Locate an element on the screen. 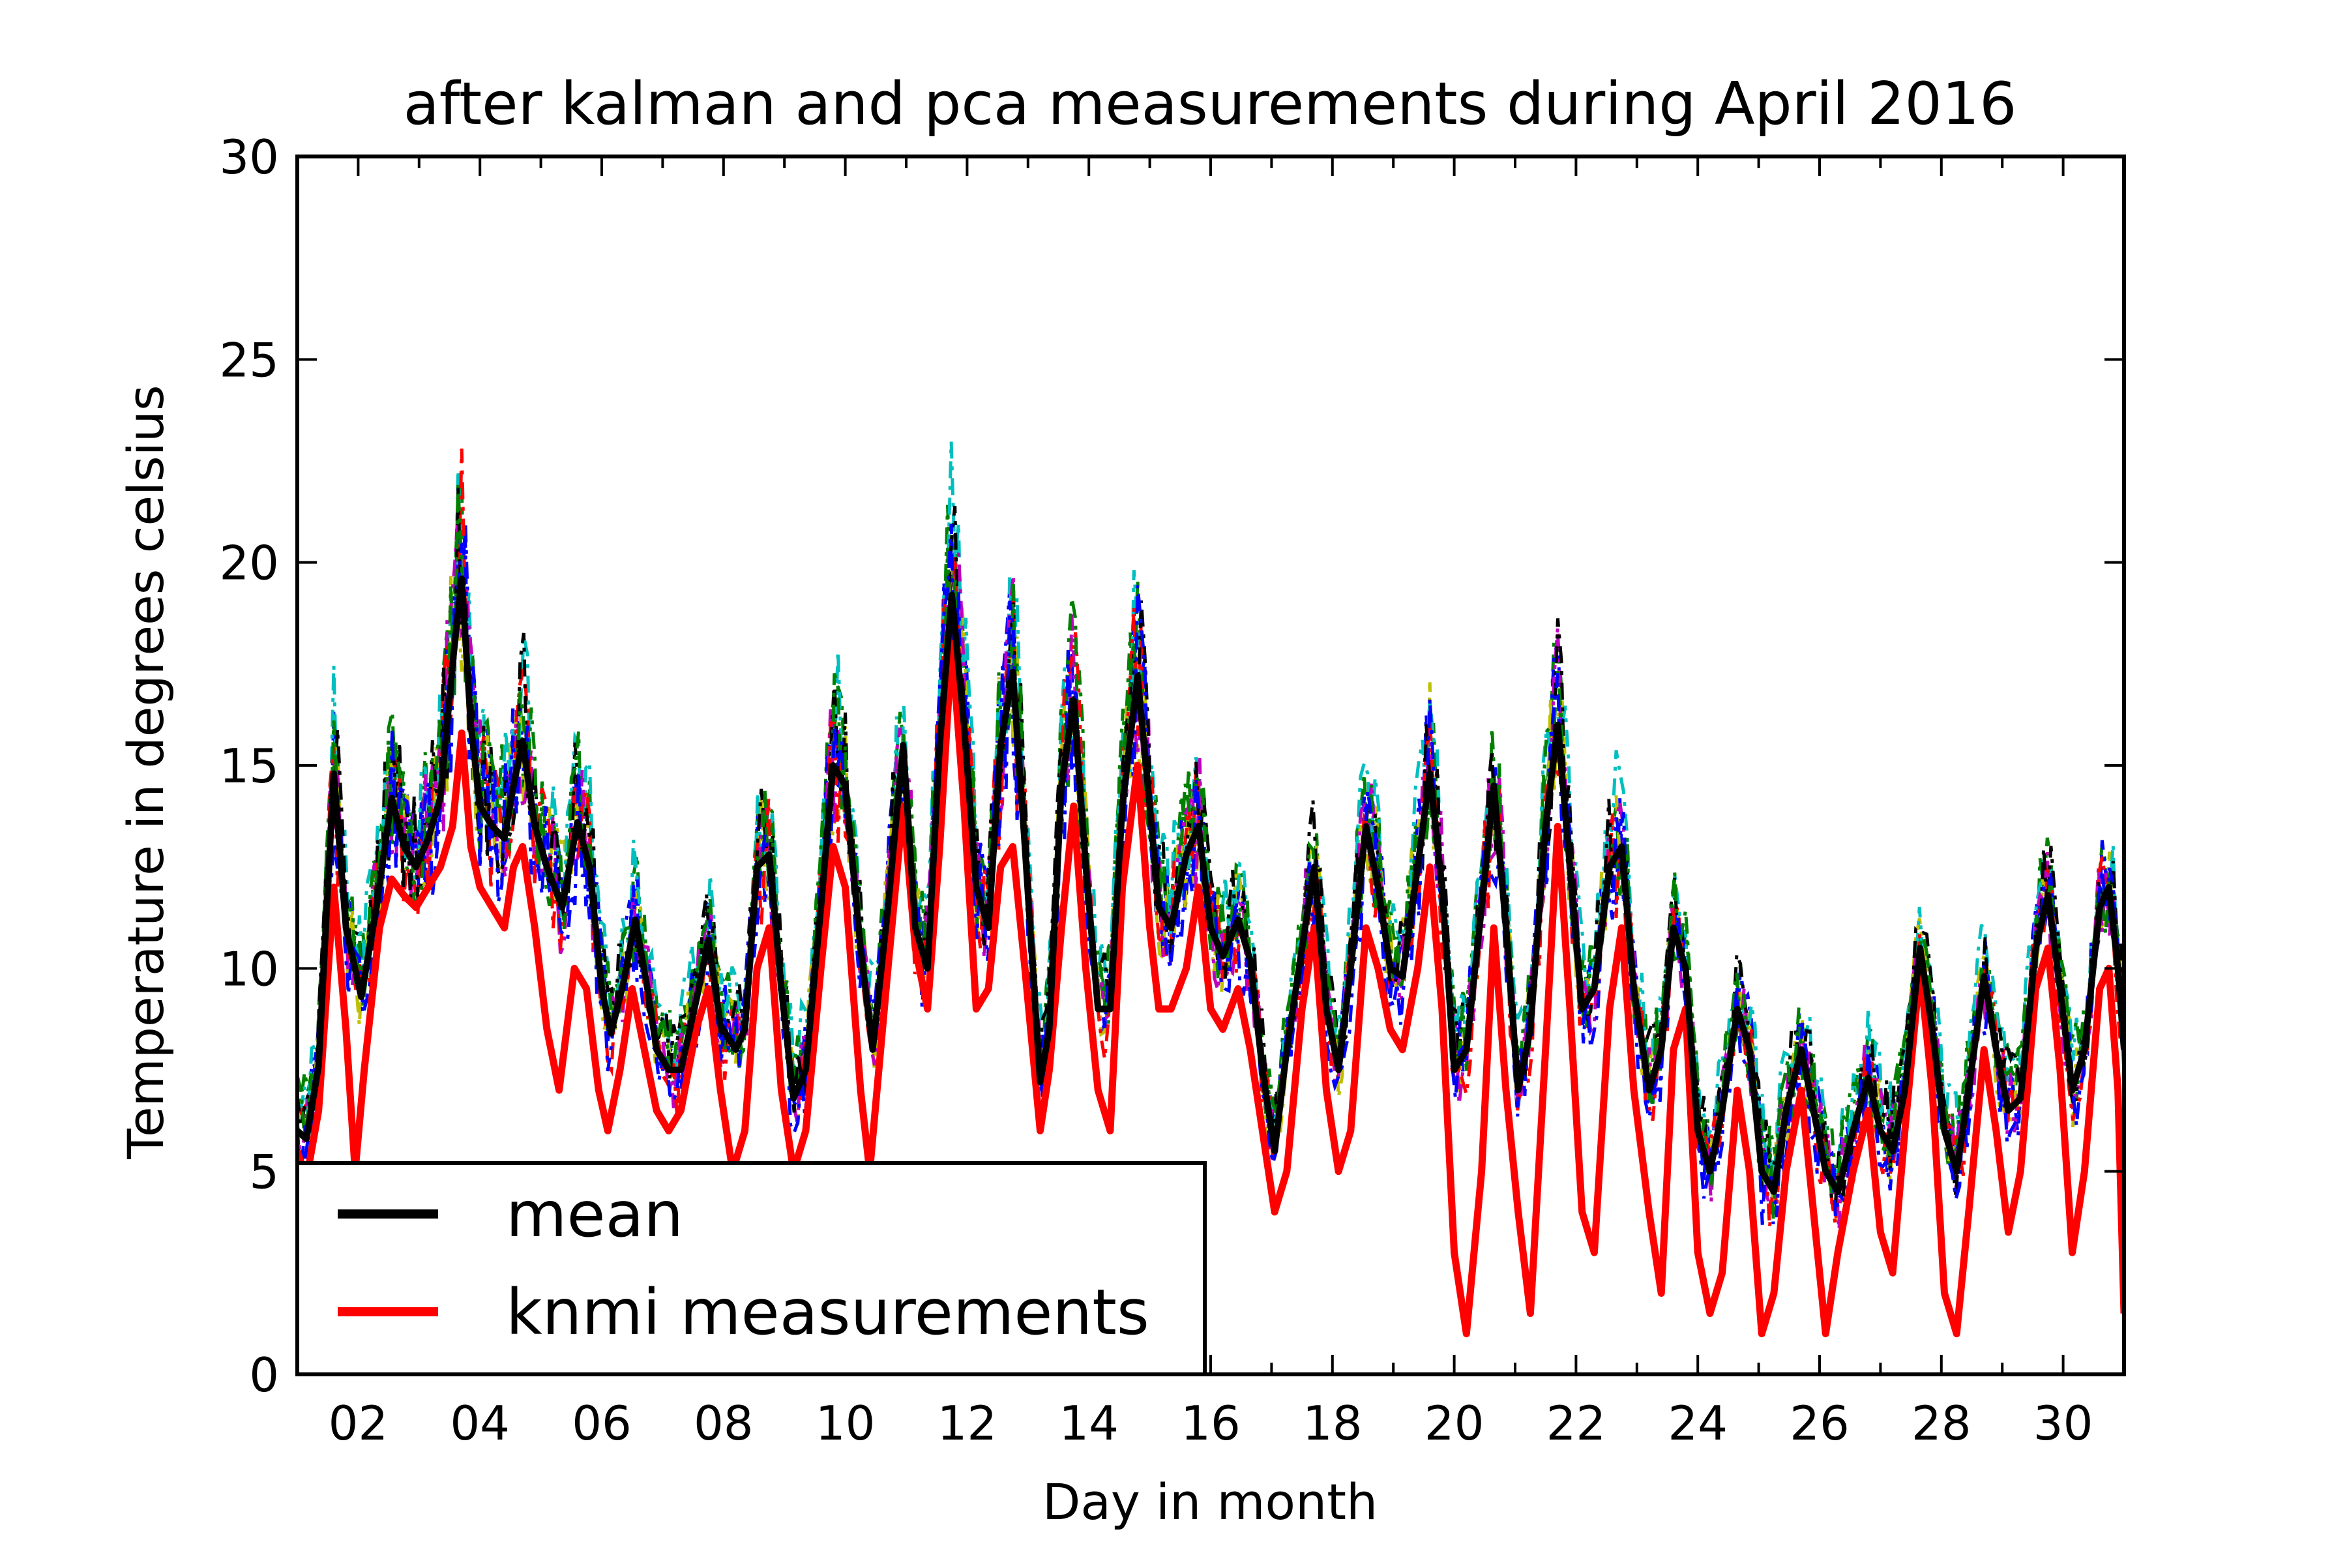 This screenshot has height=1568, width=2347. x-tick-label: 10 is located at coordinates (846, 1424).